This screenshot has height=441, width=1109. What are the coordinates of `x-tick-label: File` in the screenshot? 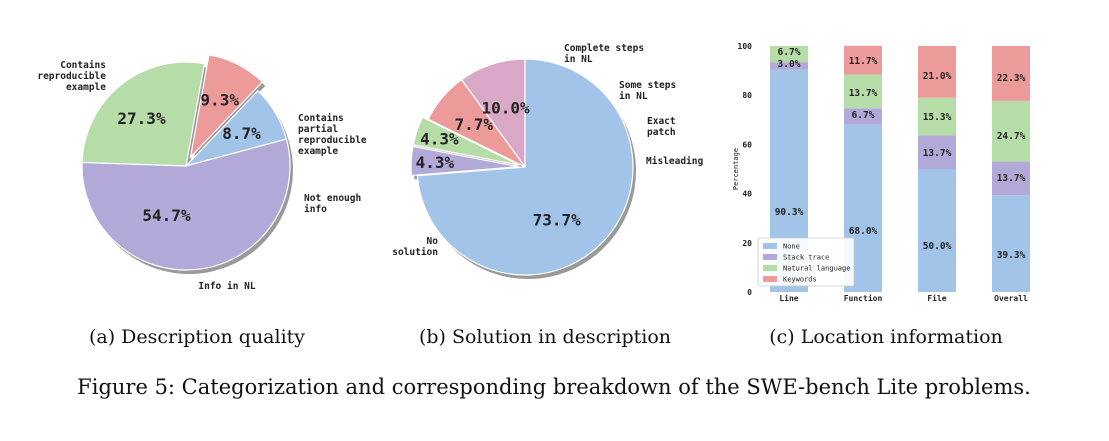 It's located at (936, 298).